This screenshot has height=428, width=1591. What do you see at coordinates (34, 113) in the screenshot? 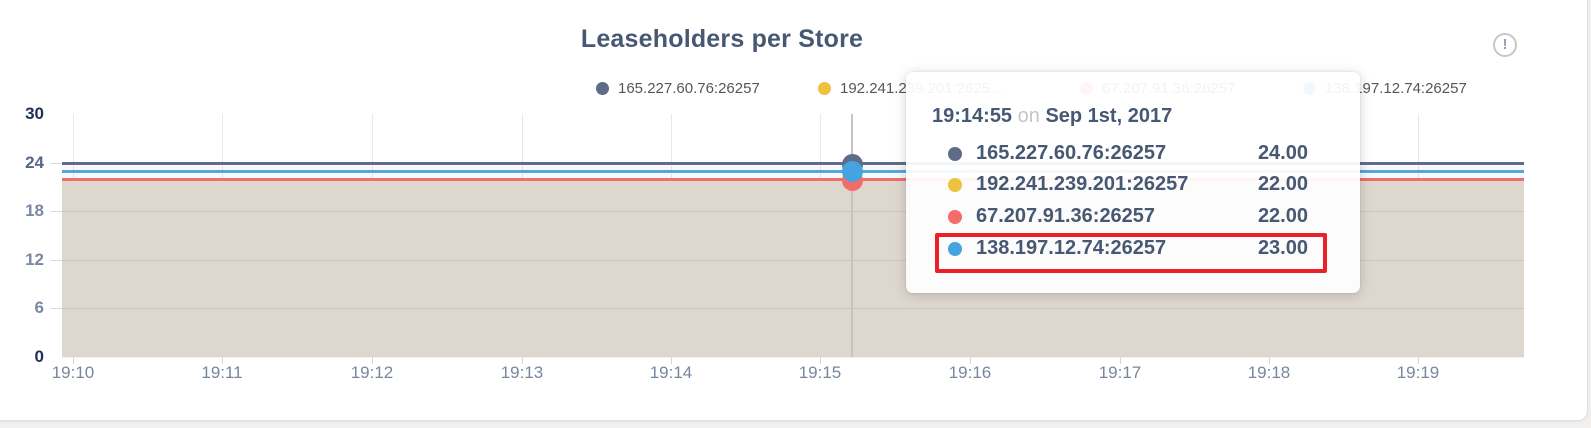
I see `y-axis-label: 30` at bounding box center [34, 113].